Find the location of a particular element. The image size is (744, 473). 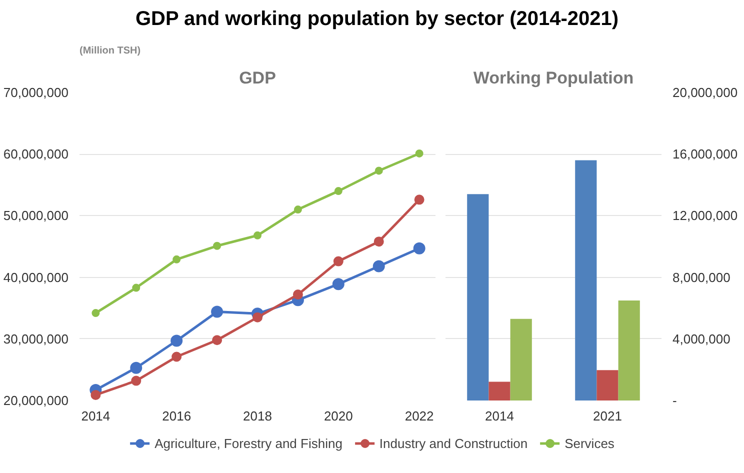

legend-label: Services is located at coordinates (589, 443).